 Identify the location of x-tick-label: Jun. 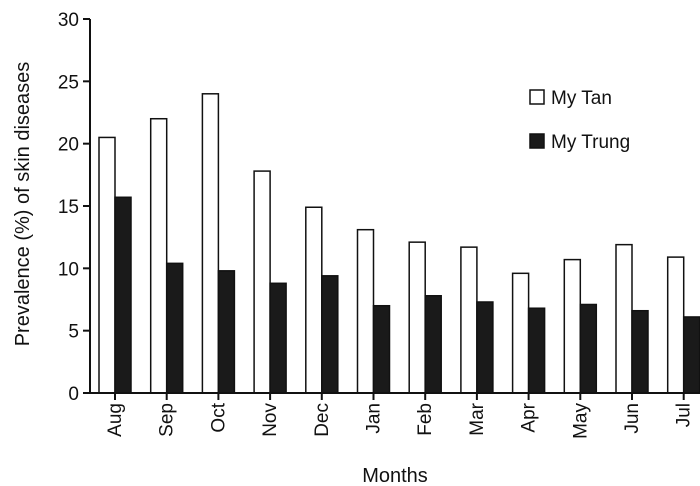
(632, 418).